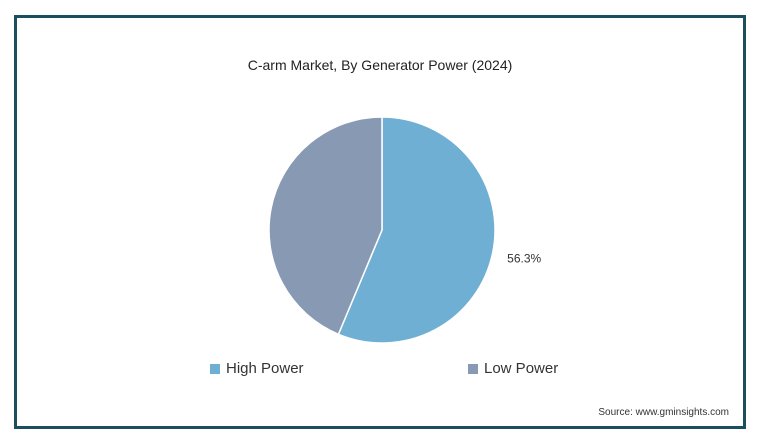  What do you see at coordinates (663, 412) in the screenshot?
I see `source-note: Source: www.gminsights.com` at bounding box center [663, 412].